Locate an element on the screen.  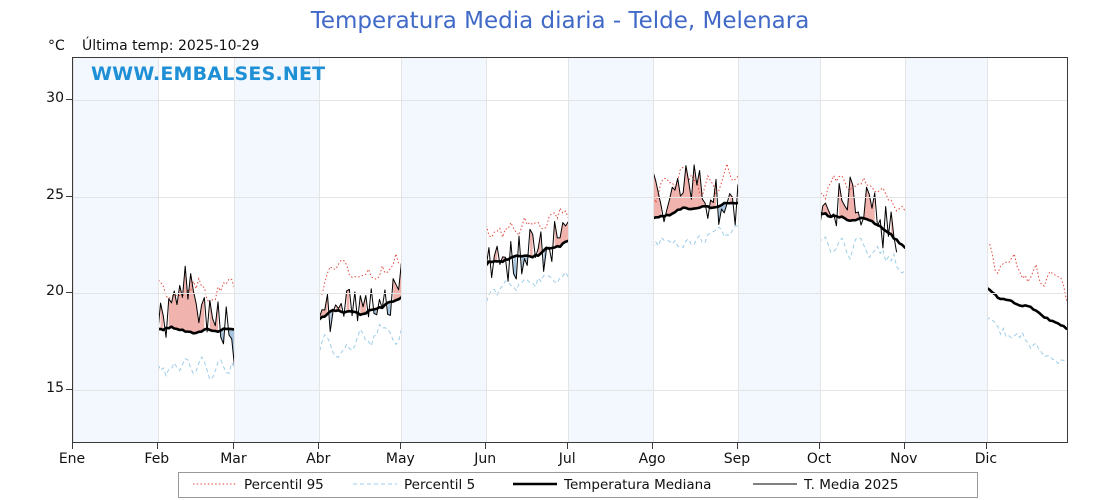
legend-label: Percentil 5 is located at coordinates (440, 485).